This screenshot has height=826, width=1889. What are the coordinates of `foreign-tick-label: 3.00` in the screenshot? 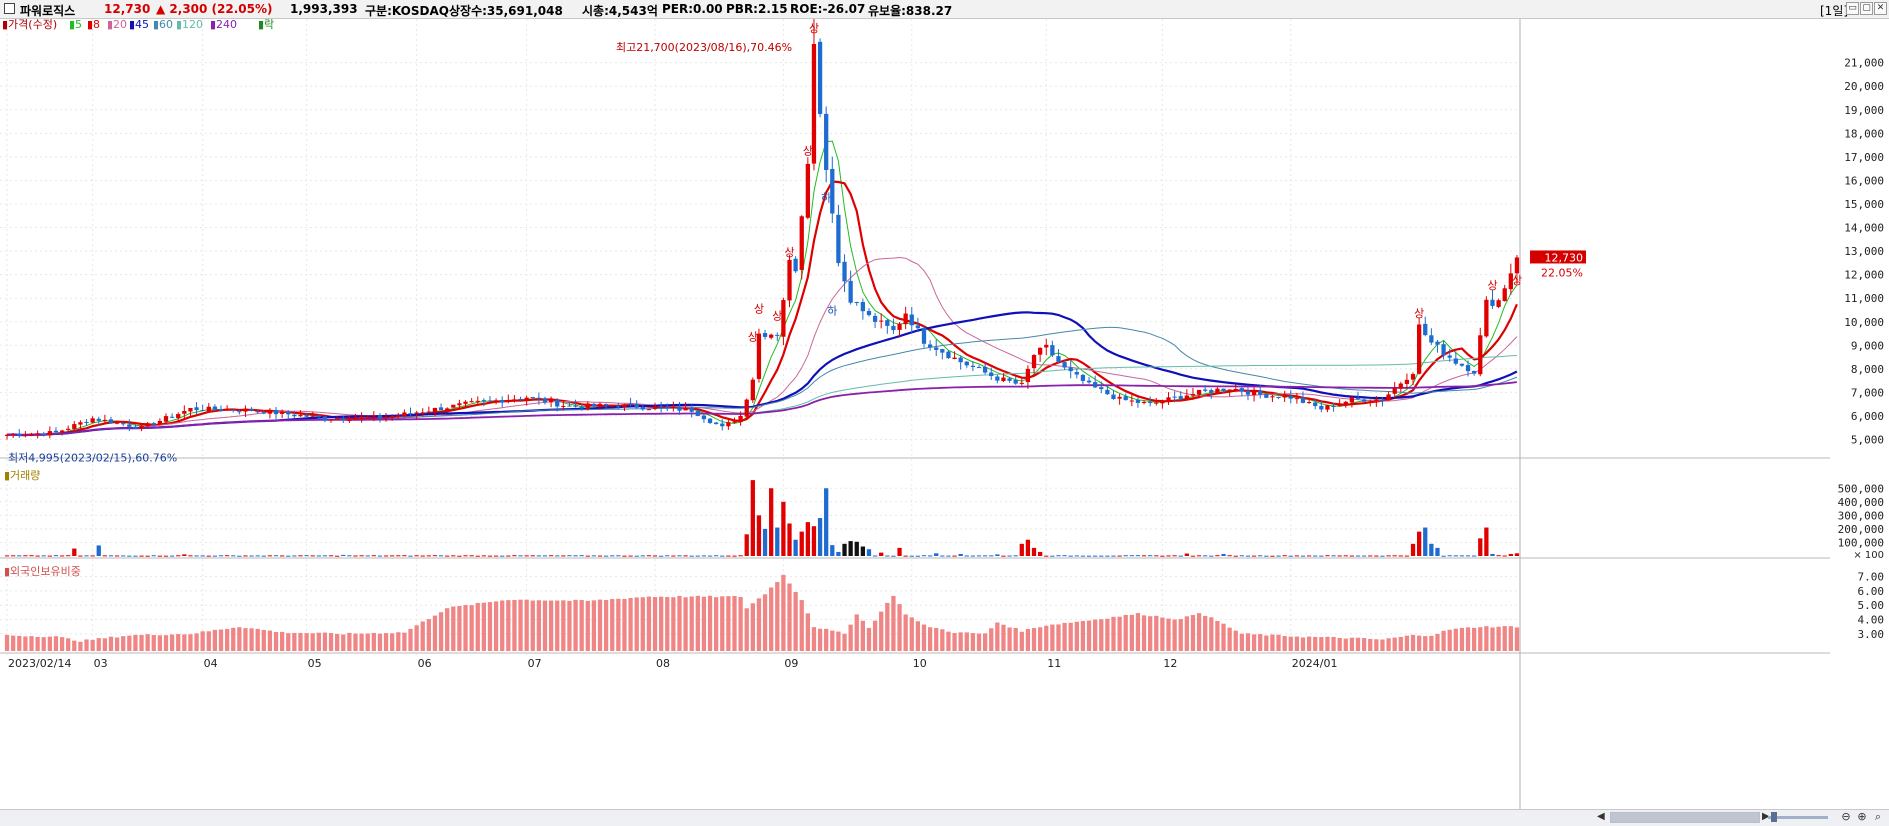 It's located at (1871, 634).